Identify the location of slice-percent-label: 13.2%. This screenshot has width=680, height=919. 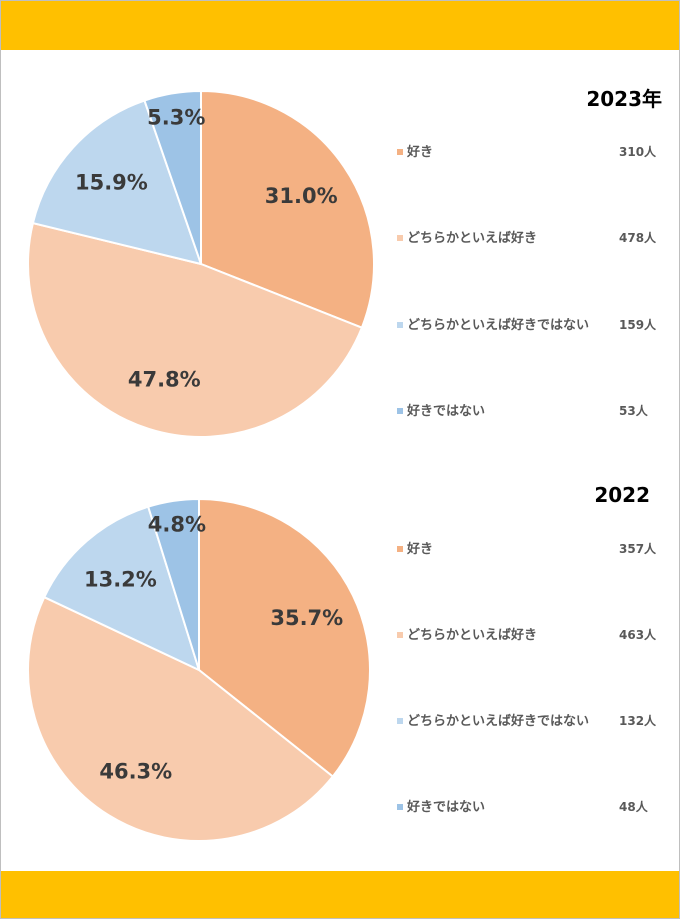
(120, 580).